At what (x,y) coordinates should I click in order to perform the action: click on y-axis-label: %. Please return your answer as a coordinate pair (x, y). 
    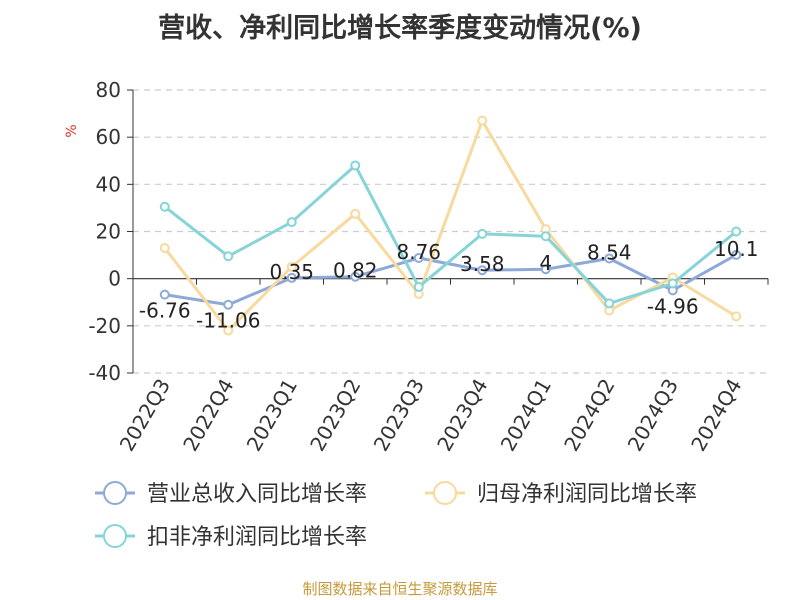
    Looking at the image, I should click on (72, 130).